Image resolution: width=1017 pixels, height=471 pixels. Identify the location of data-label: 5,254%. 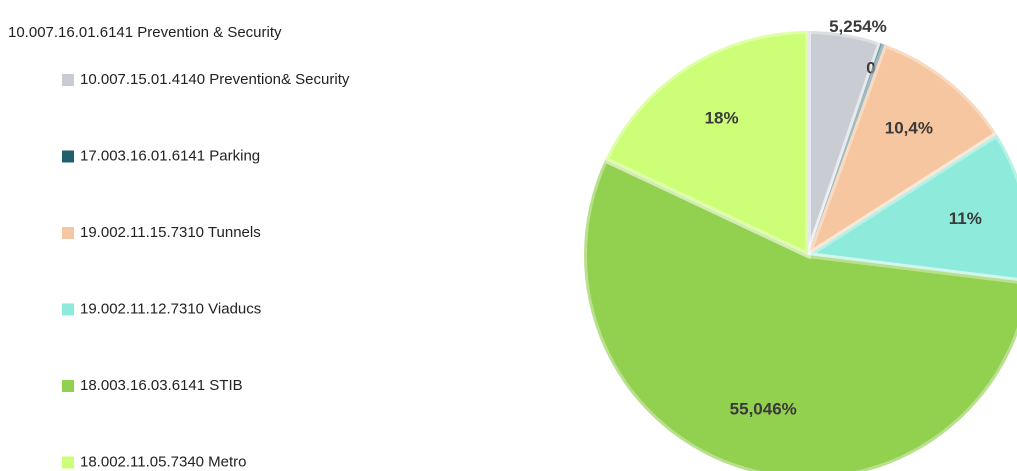
(858, 26).